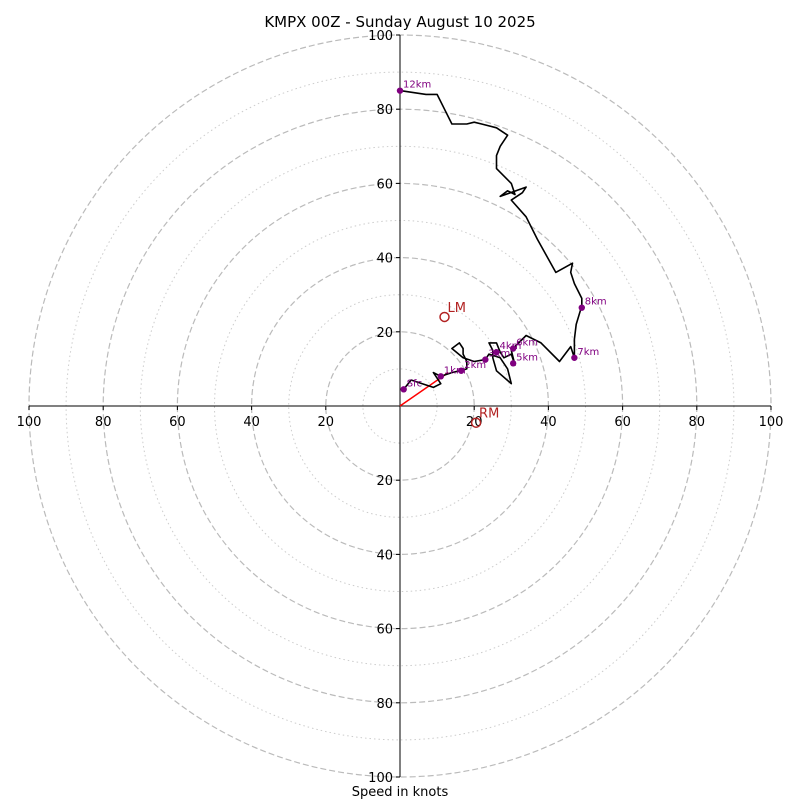 The image size is (800, 800). I want to click on height-marker-7km, so click(574, 357).